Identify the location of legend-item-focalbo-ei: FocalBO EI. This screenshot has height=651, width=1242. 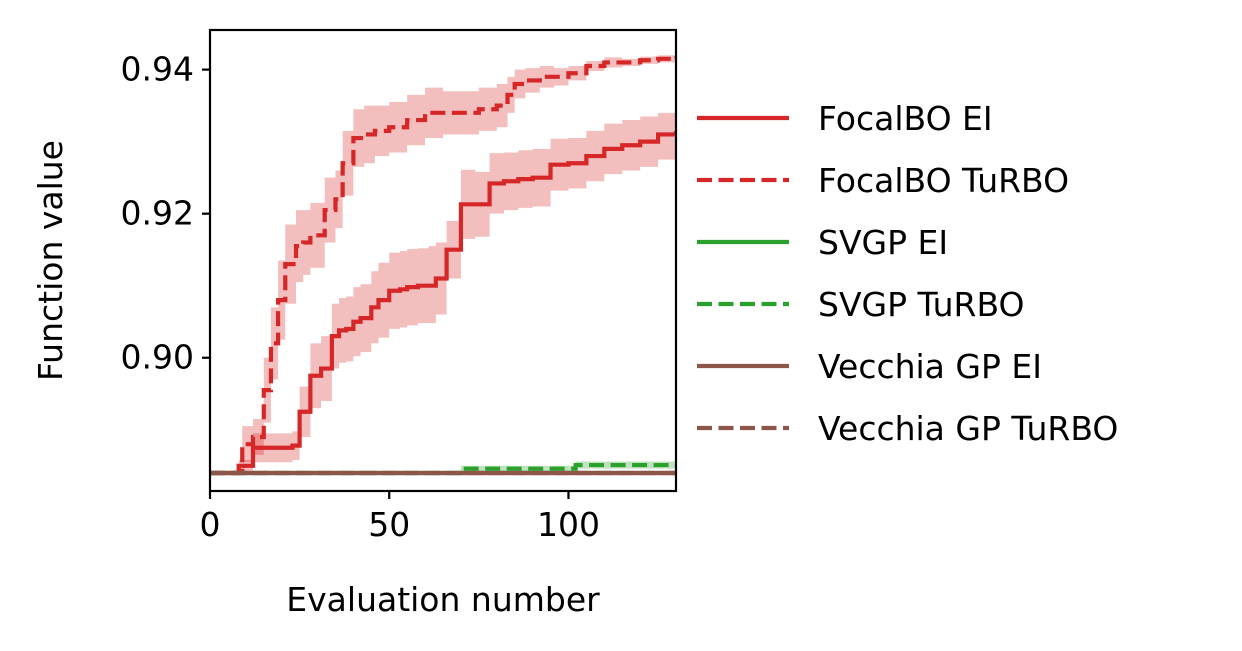
(845, 118).